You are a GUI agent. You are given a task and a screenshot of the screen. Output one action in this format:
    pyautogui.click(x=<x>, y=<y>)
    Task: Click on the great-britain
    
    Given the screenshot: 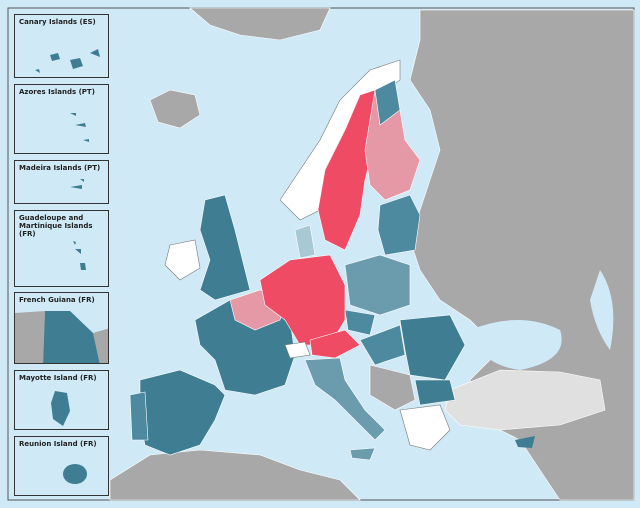 What is the action you would take?
    pyautogui.click(x=225, y=247)
    